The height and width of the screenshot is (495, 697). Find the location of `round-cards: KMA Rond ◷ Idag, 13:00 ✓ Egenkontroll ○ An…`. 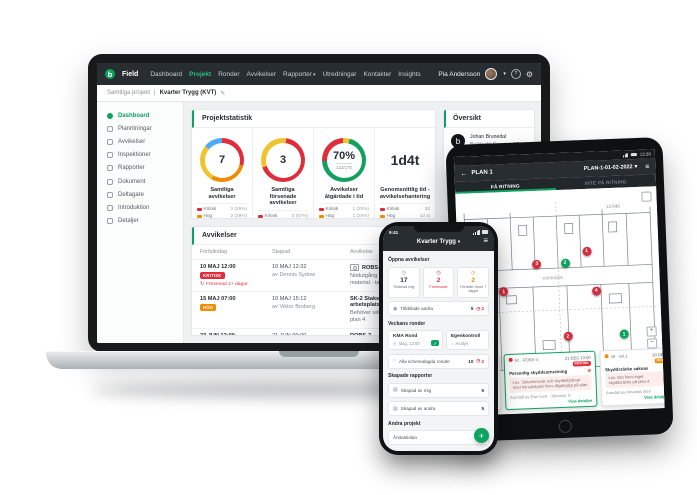

round-cards: KMA Rond ◷ Idag, 13:00 ✓ Egenkontroll ○ An… is located at coordinates (438, 340).